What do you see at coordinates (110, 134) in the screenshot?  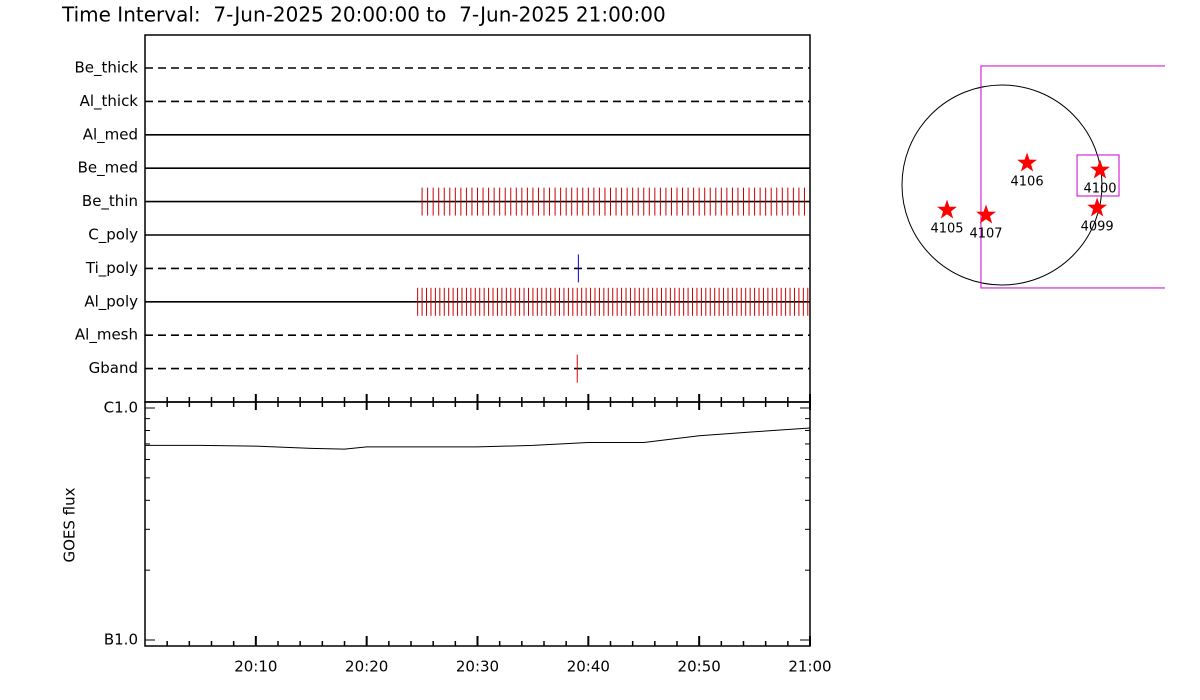 I see `row-label: Al_med` at bounding box center [110, 134].